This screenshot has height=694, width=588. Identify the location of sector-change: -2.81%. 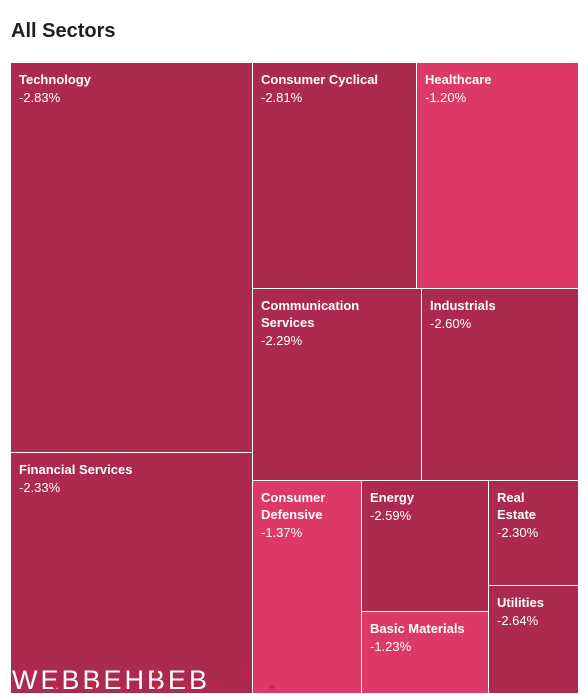
(282, 97).